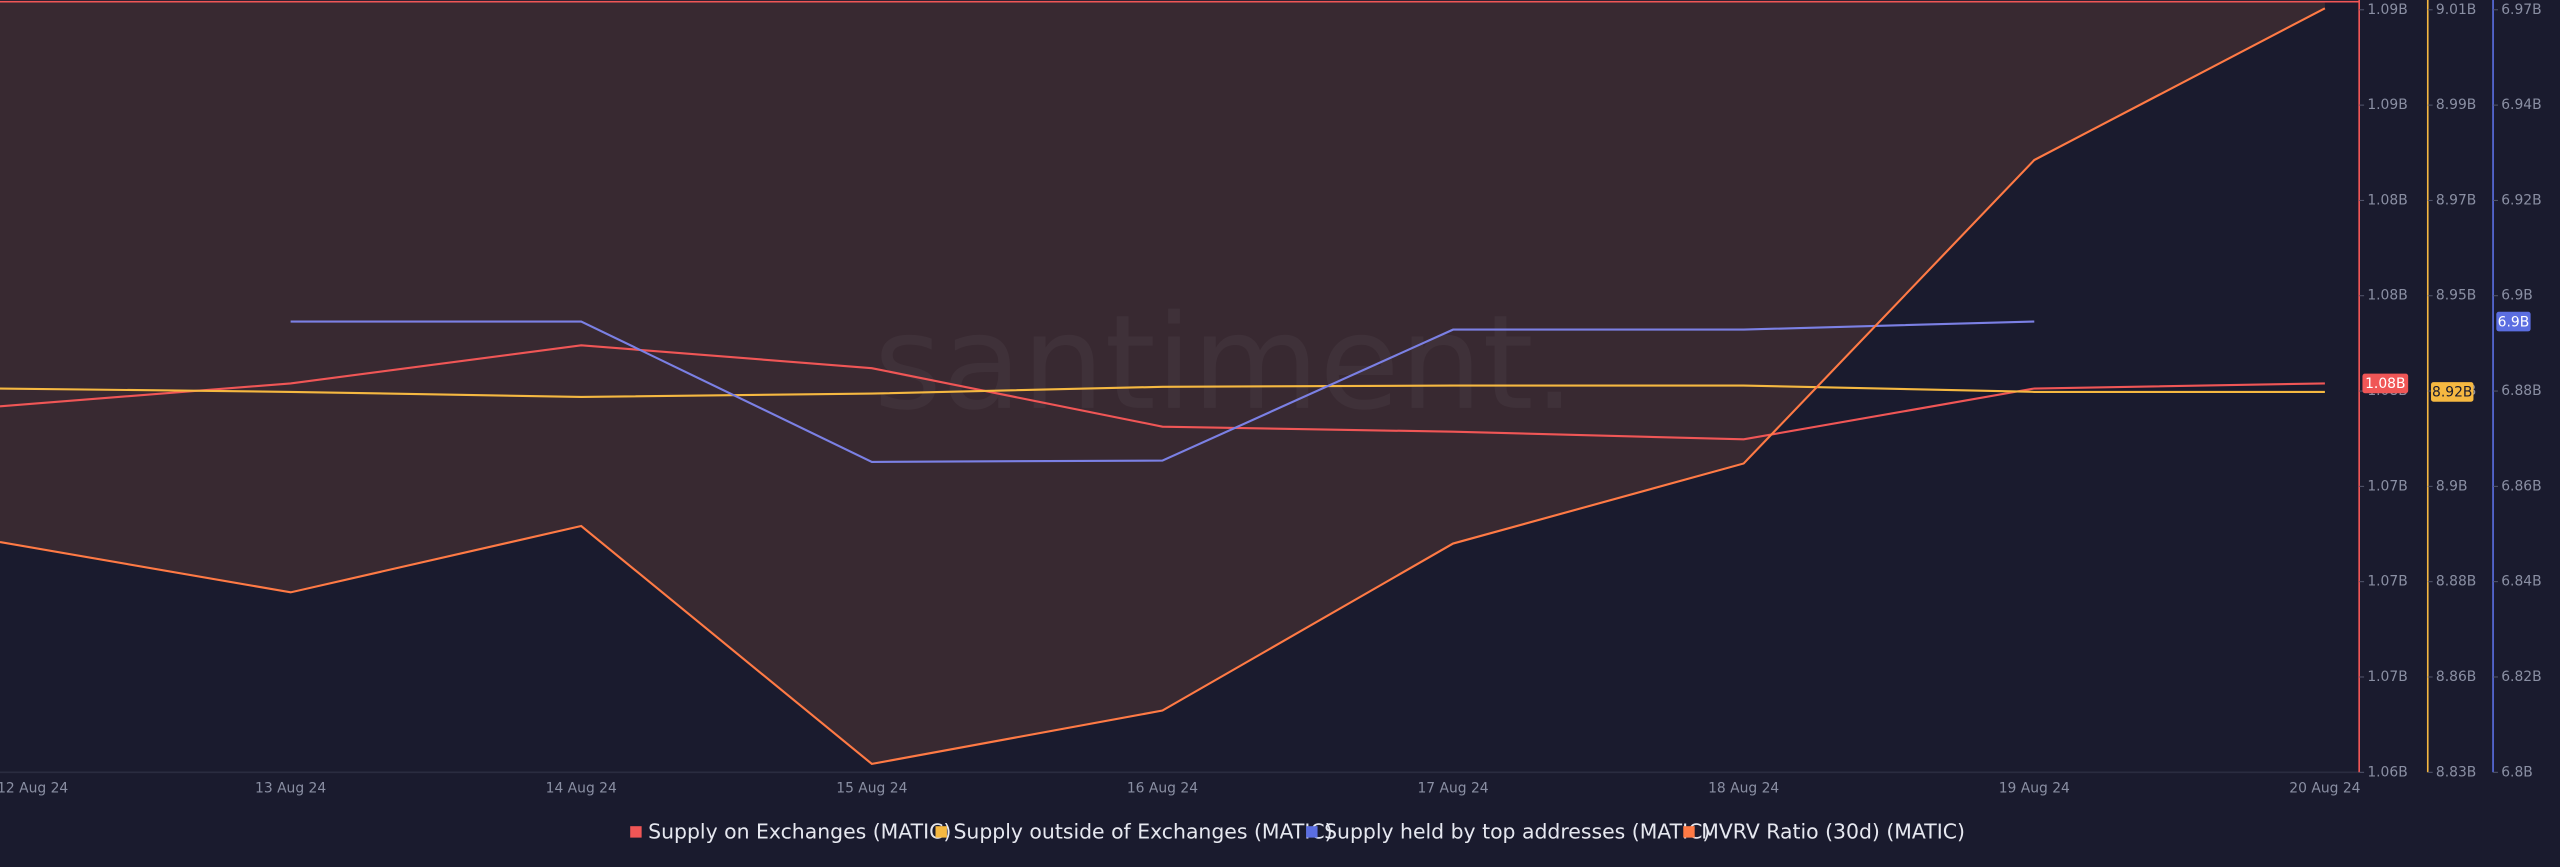 This screenshot has height=867, width=2560. I want to click on legend-label: Supply on Exchanges (MATIC), so click(799, 832).